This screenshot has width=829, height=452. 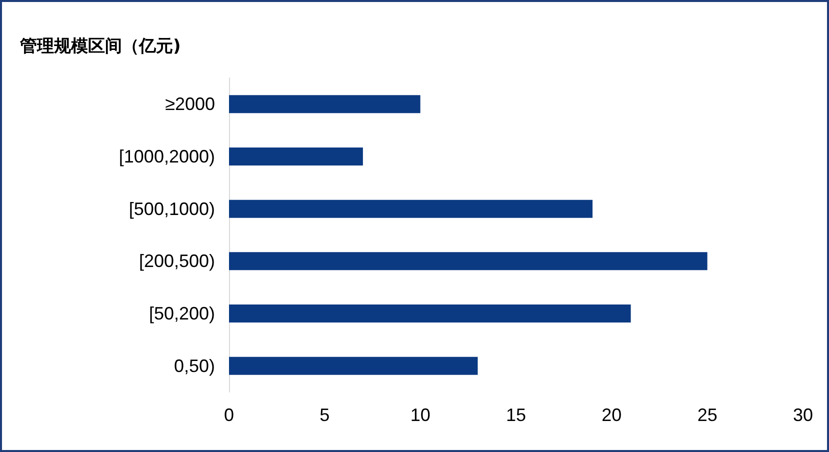 What do you see at coordinates (420, 415) in the screenshot?
I see `x-tick-label: 10` at bounding box center [420, 415].